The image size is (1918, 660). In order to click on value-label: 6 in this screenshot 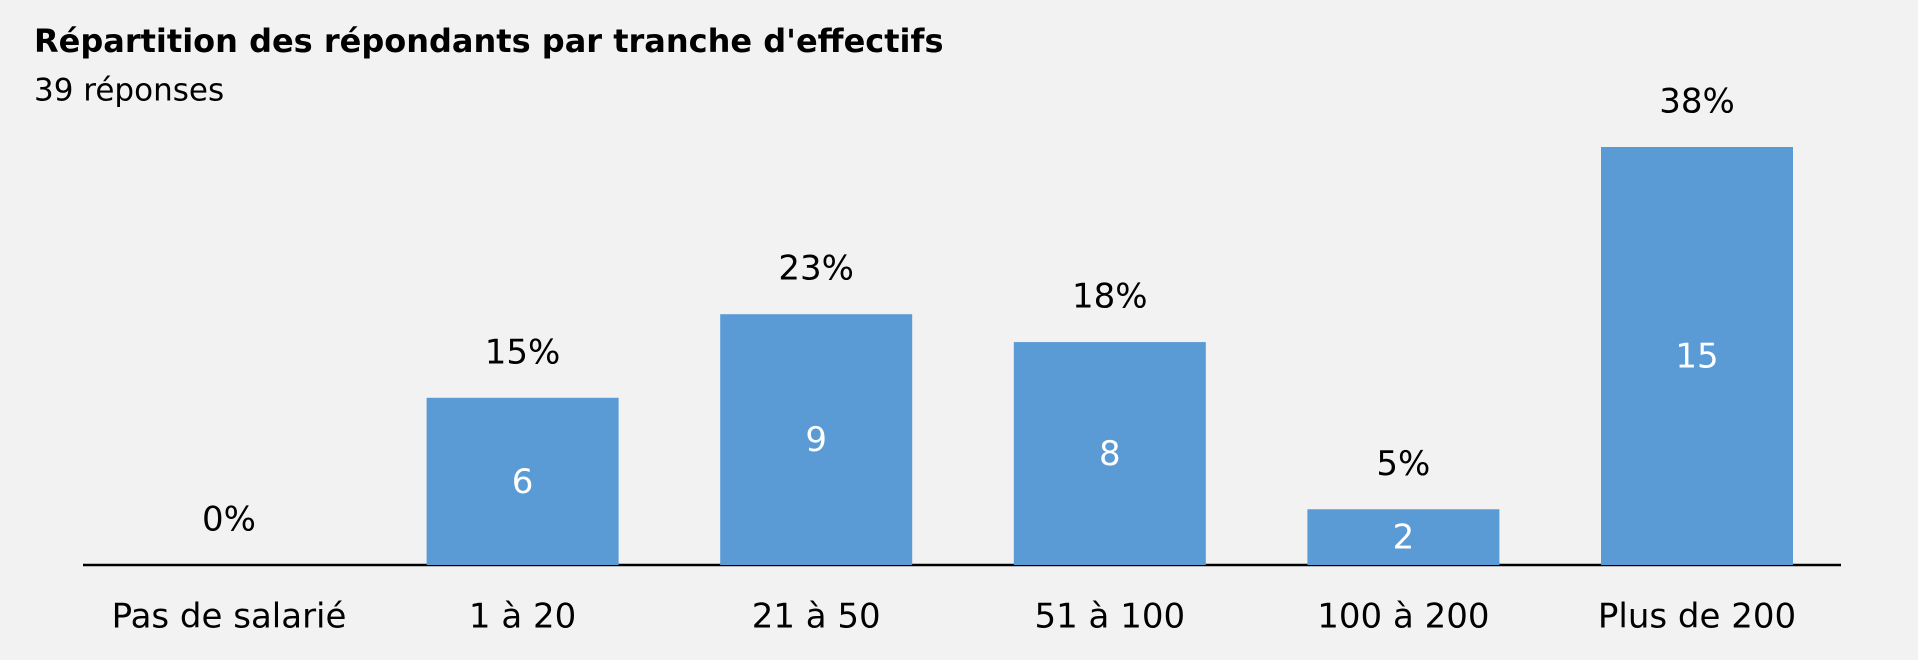, I will do `click(523, 482)`.